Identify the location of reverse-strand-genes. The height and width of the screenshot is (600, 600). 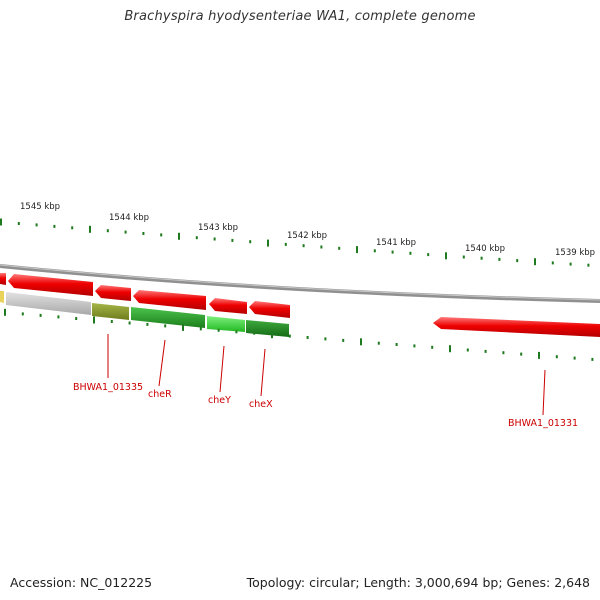
(144, 314).